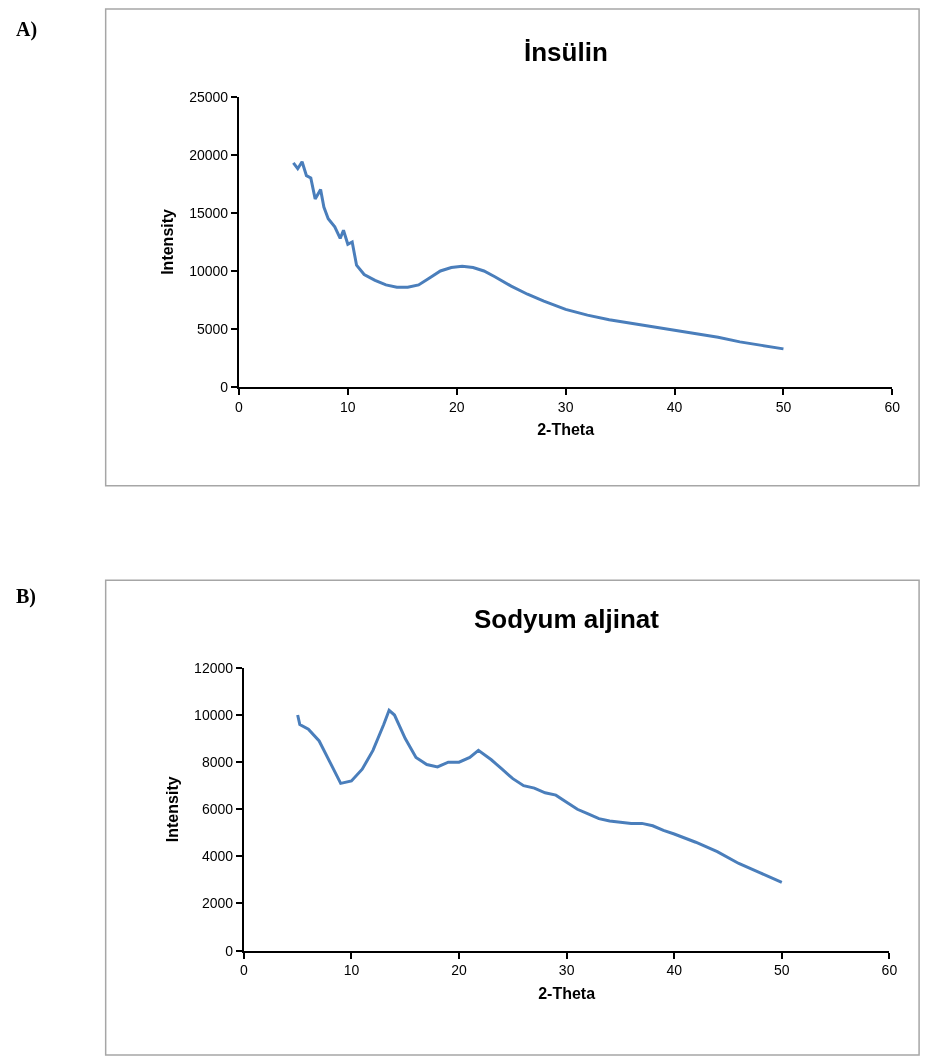  Describe the element at coordinates (567, 619) in the screenshot. I see `chart-title: Sodyum aljinat` at that location.